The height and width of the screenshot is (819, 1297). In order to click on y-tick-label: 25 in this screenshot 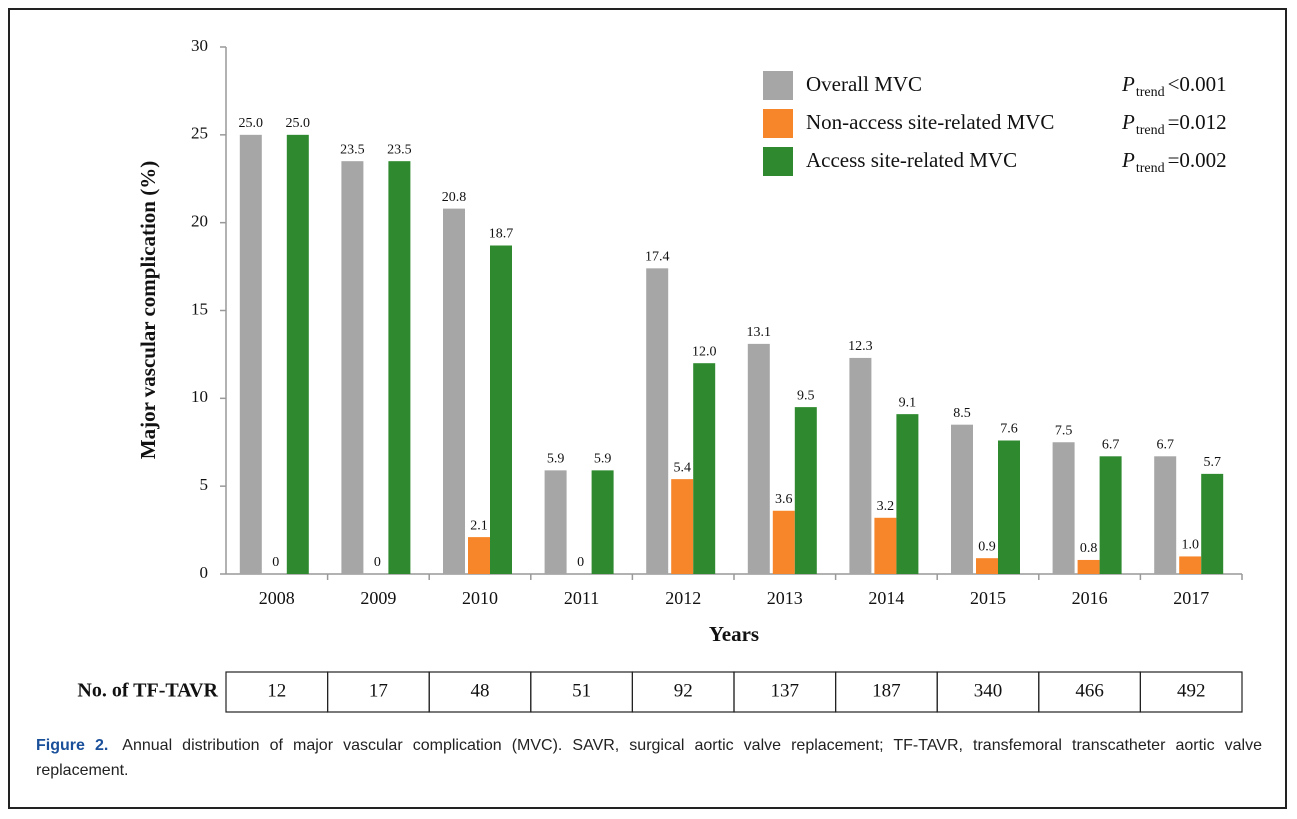, I will do `click(199, 133)`.